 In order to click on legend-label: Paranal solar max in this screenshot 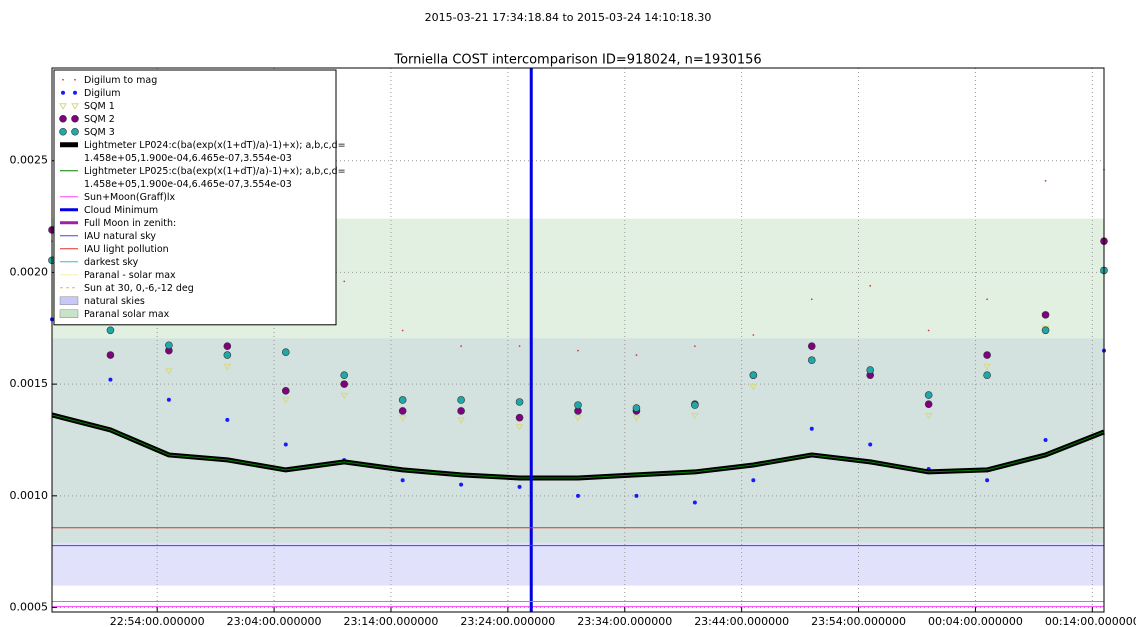, I will do `click(127, 313)`.